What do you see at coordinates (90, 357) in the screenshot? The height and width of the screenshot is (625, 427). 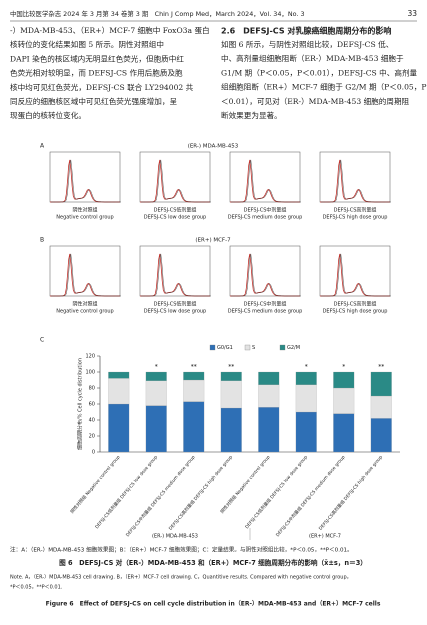 I see `y-tick-label: 120` at bounding box center [90, 357].